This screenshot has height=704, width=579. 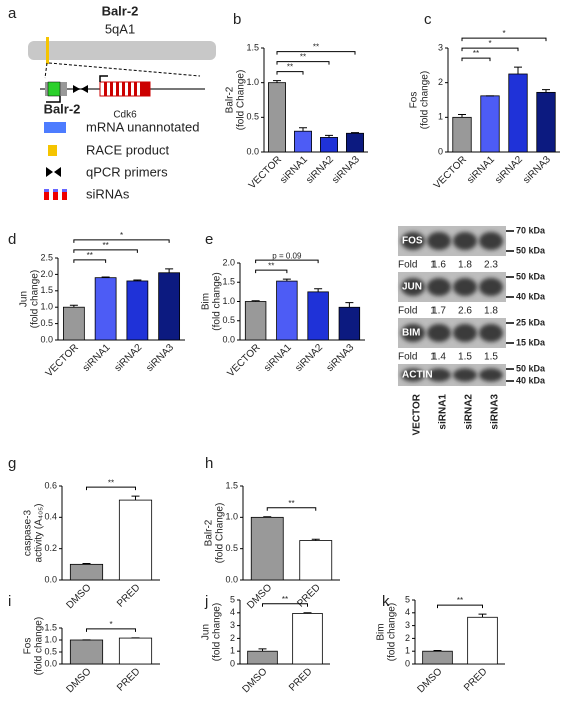 What do you see at coordinates (120, 28) in the screenshot?
I see `locus: 5qA1` at bounding box center [120, 28].